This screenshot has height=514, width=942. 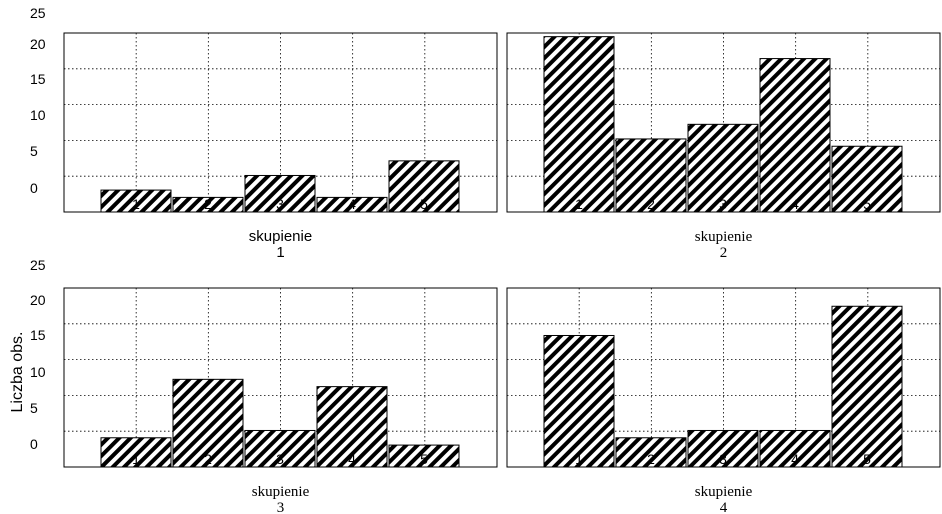 I want to click on panel-label: 3, so click(x=281, y=507).